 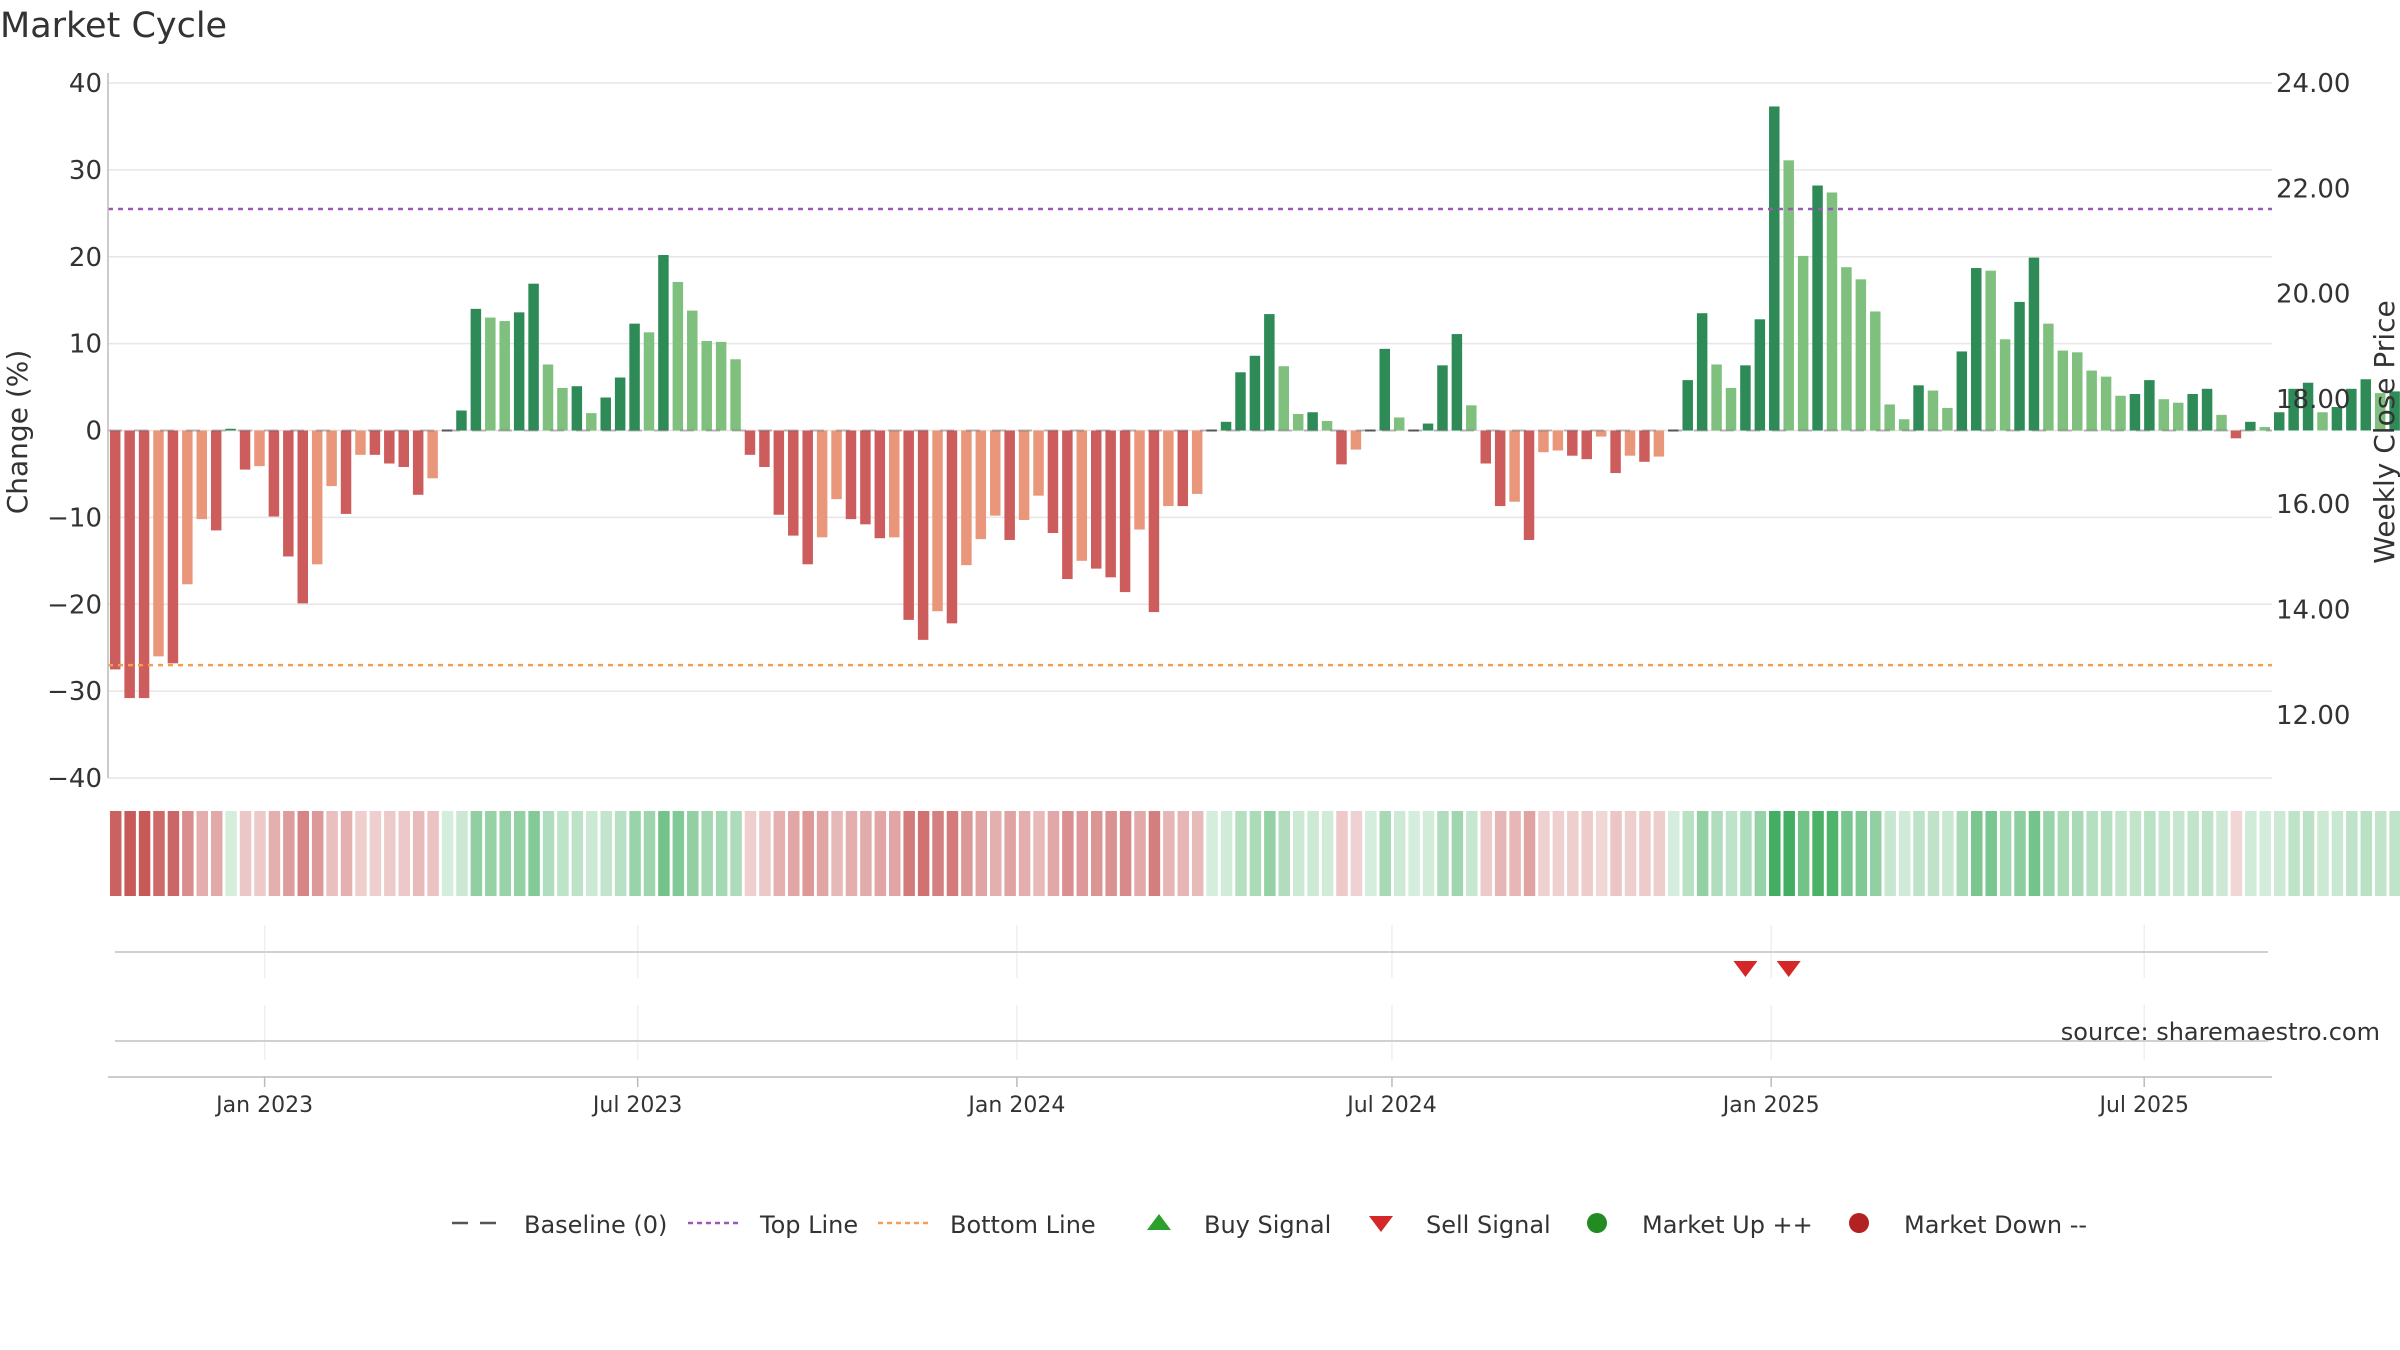 I want to click on y-tick-label: −20, so click(x=74, y=605).